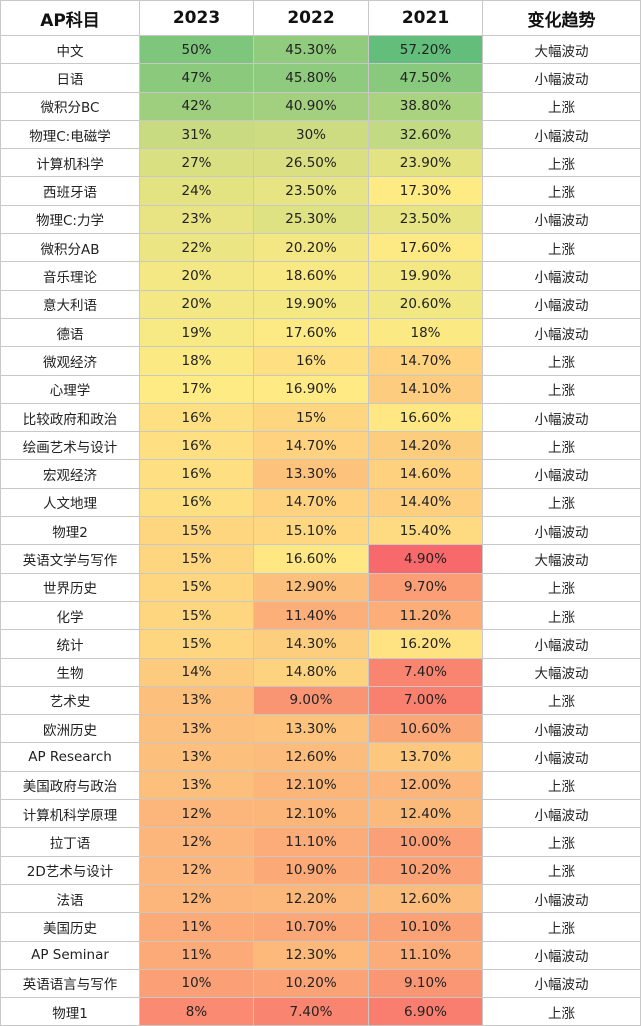  I want to click on subject-cell: 法语, so click(70, 898).